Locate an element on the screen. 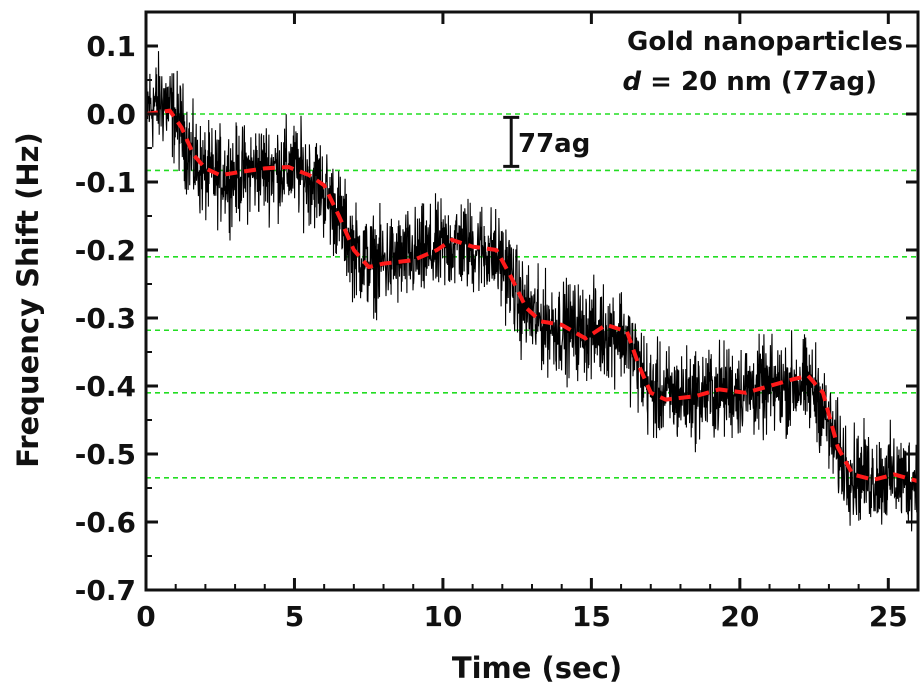 Image resolution: width=923 pixels, height=692 pixels. annotation-diameter-value: = 20 nm (77ag) is located at coordinates (759, 82).